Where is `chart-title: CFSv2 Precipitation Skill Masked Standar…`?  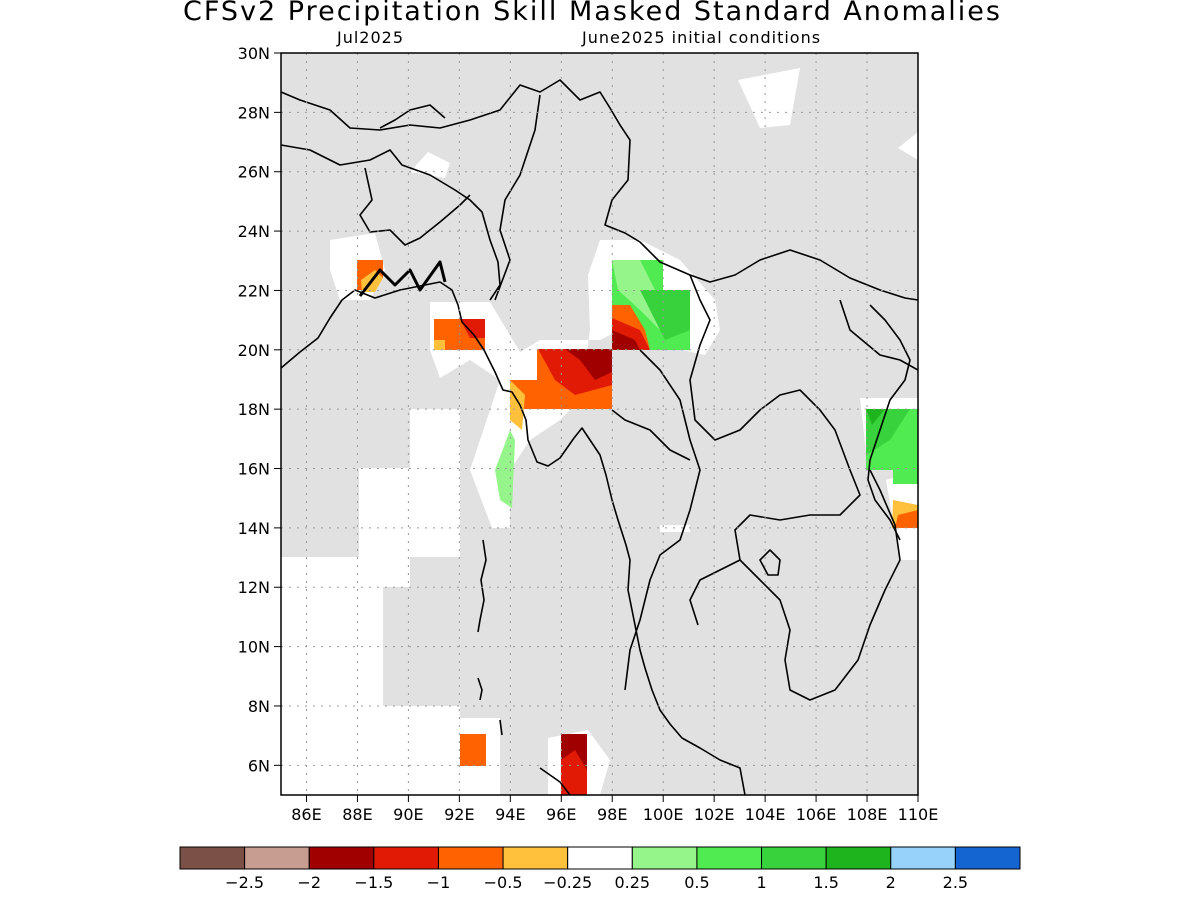 chart-title: CFSv2 Precipitation Skill Masked Standar… is located at coordinates (592, 13).